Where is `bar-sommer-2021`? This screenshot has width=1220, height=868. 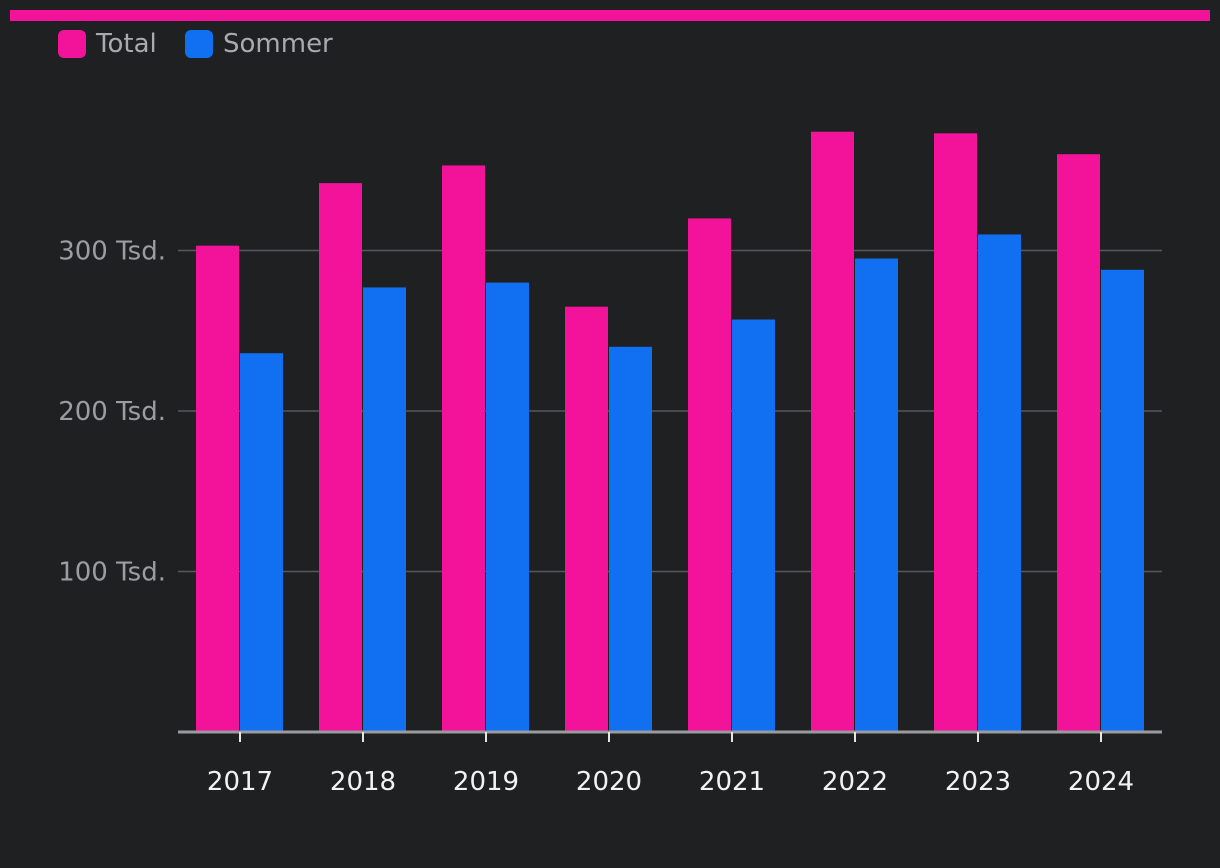
bar-sommer-2021 is located at coordinates (753, 525).